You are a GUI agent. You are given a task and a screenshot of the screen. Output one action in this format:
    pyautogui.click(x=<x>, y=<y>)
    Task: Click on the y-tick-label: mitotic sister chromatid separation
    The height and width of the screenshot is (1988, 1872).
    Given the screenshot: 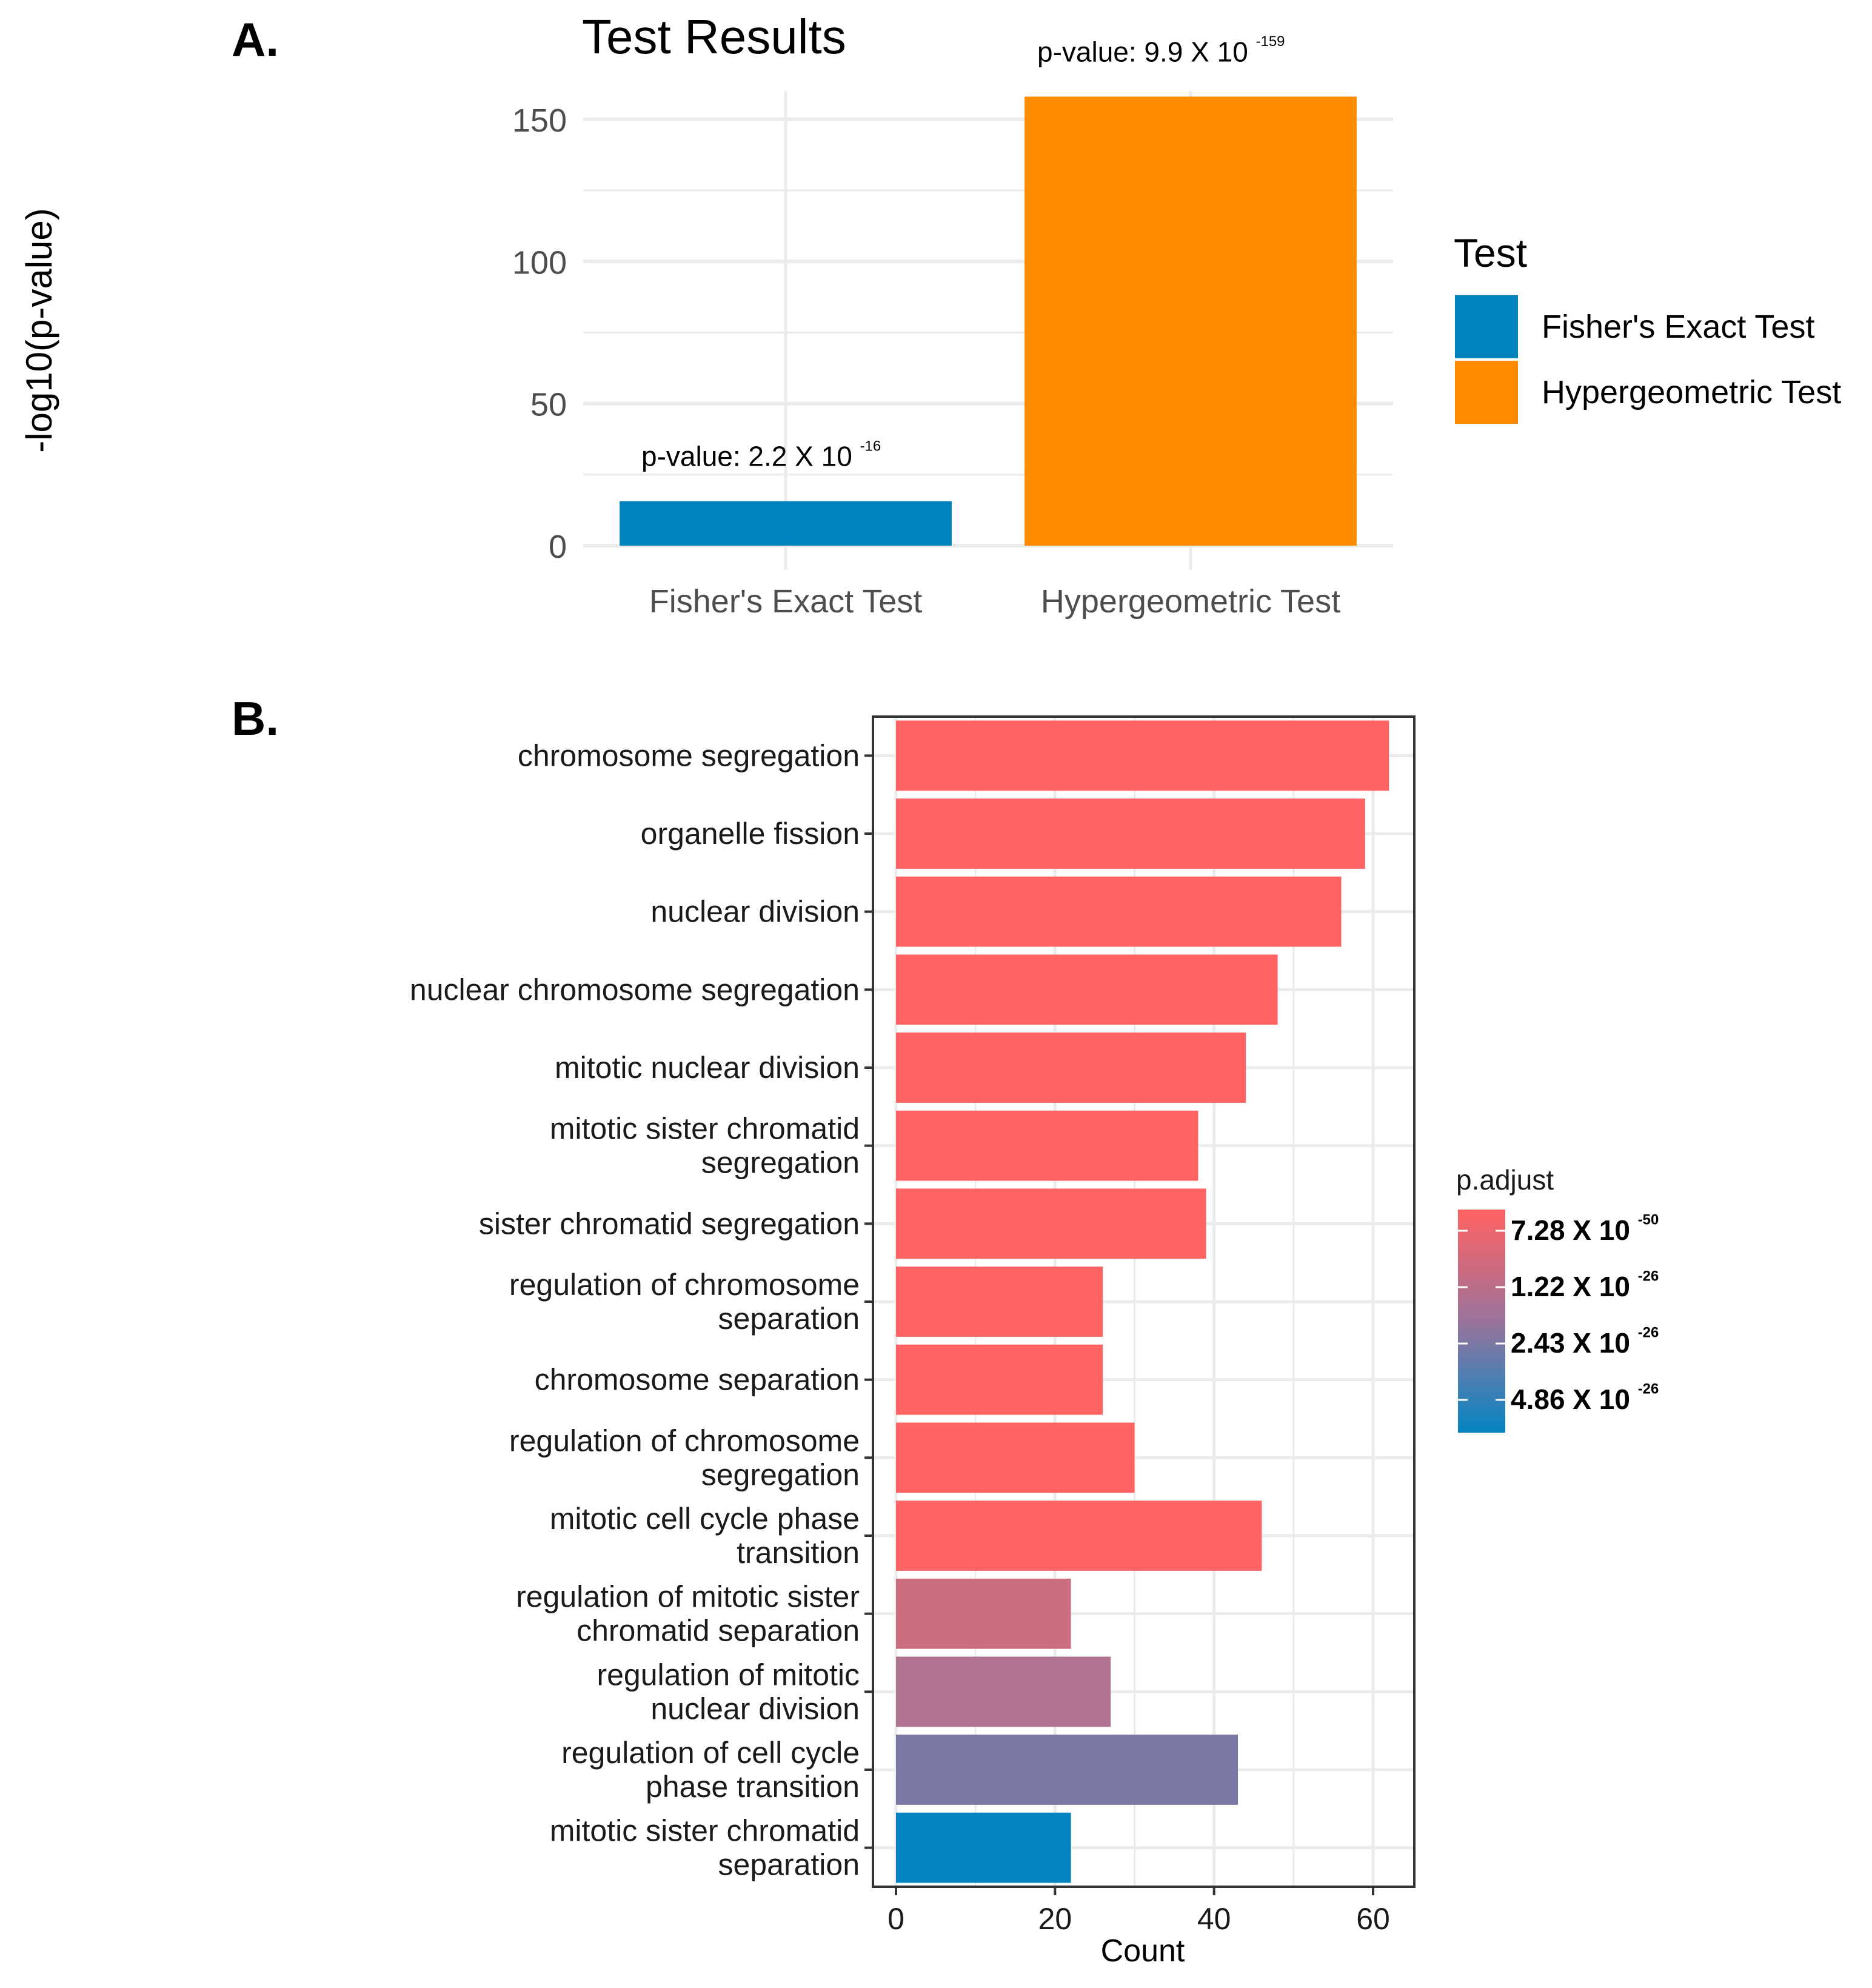 What is the action you would take?
    pyautogui.click(x=705, y=1848)
    